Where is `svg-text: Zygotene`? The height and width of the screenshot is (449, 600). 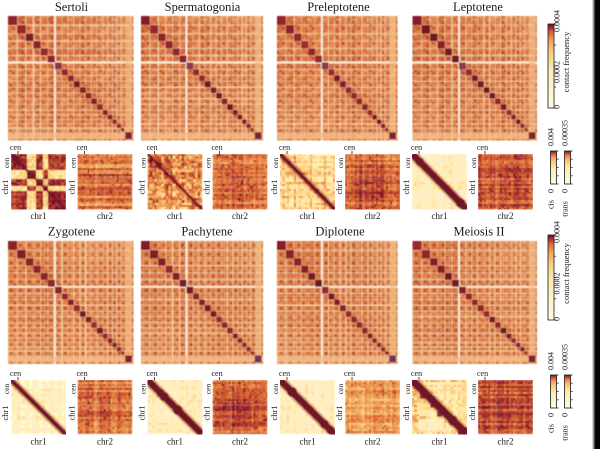
svg-text: Zygotene is located at coordinates (72, 232).